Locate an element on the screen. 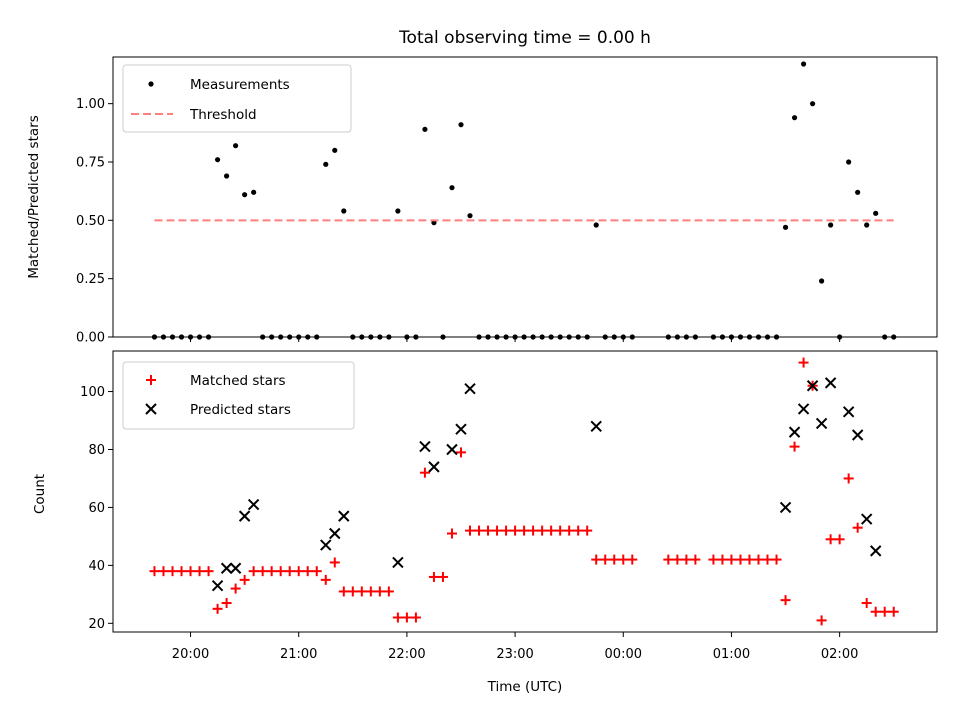  legend-threshold-label: Threshold is located at coordinates (223, 115).